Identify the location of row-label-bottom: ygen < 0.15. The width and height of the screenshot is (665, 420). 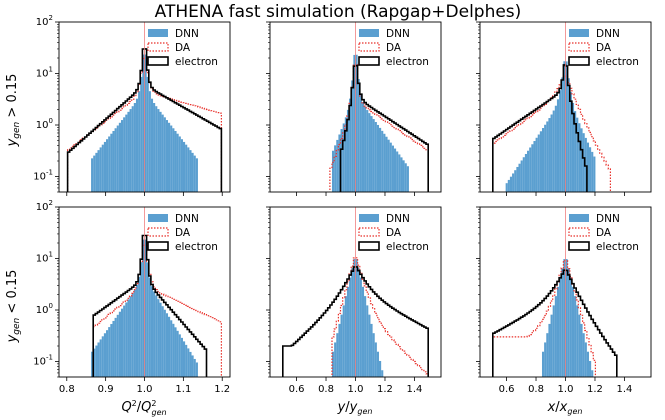
(13, 307).